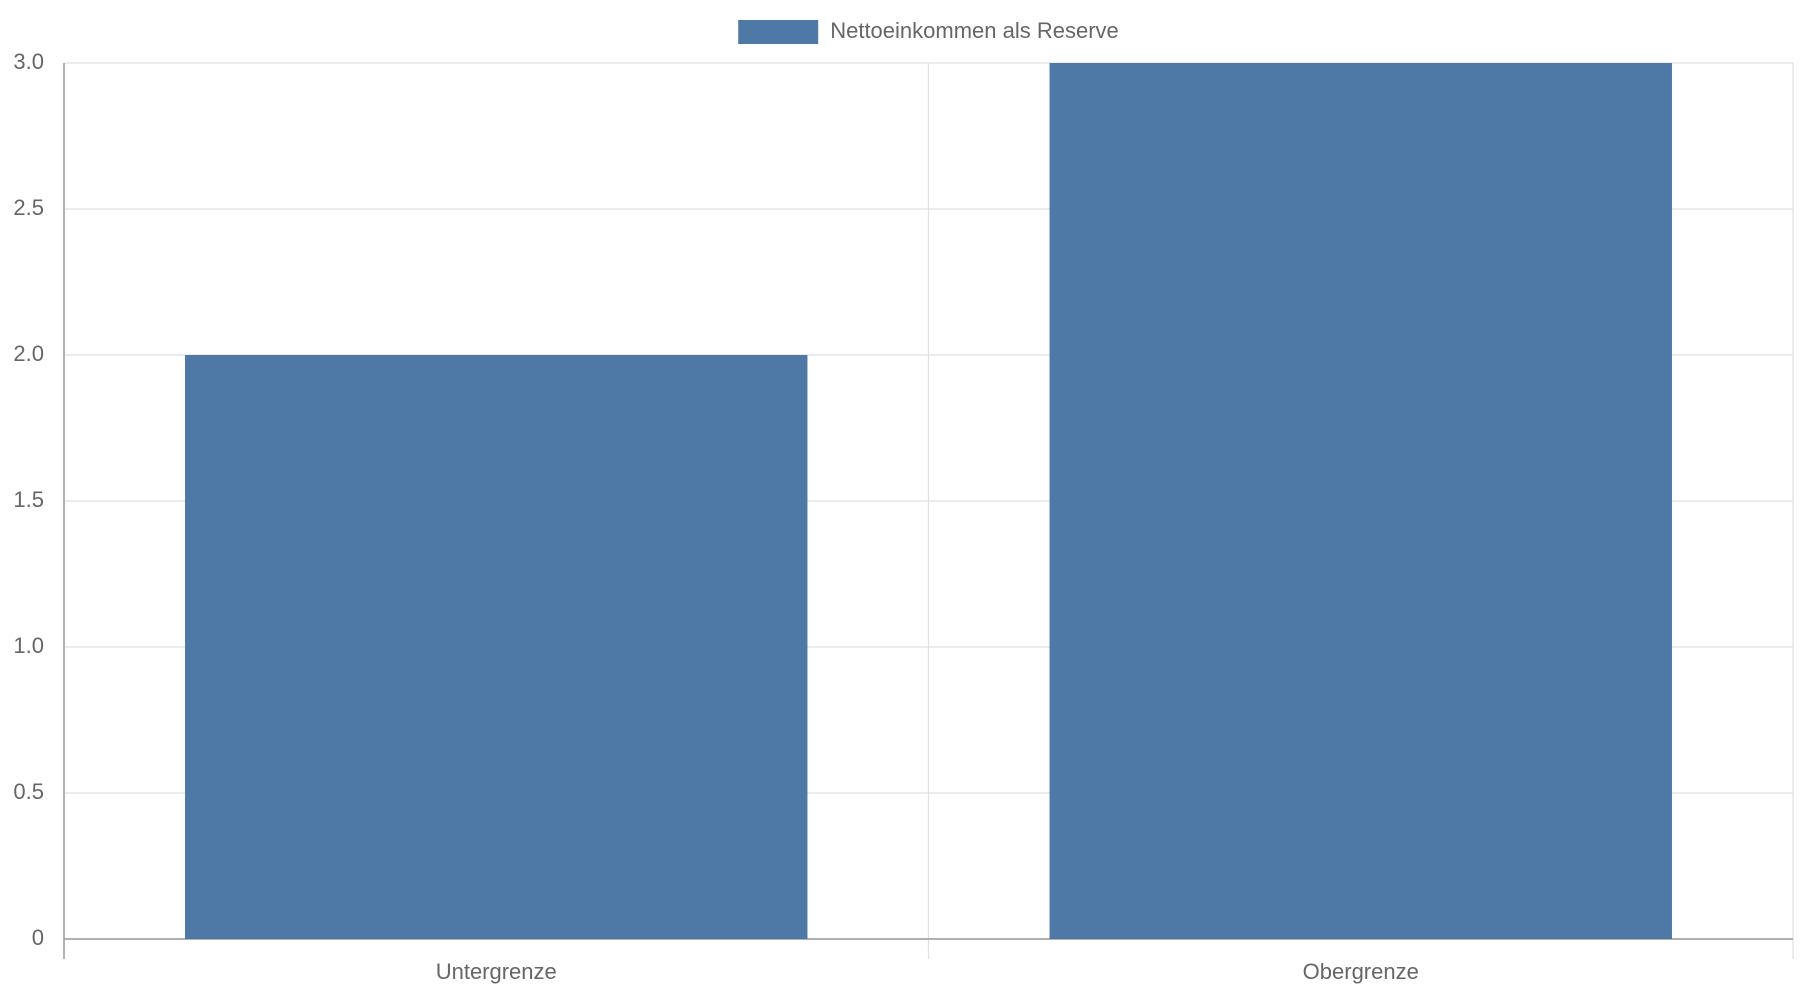 The width and height of the screenshot is (1800, 1000). I want to click on y-tick-label: 2.5, so click(28, 207).